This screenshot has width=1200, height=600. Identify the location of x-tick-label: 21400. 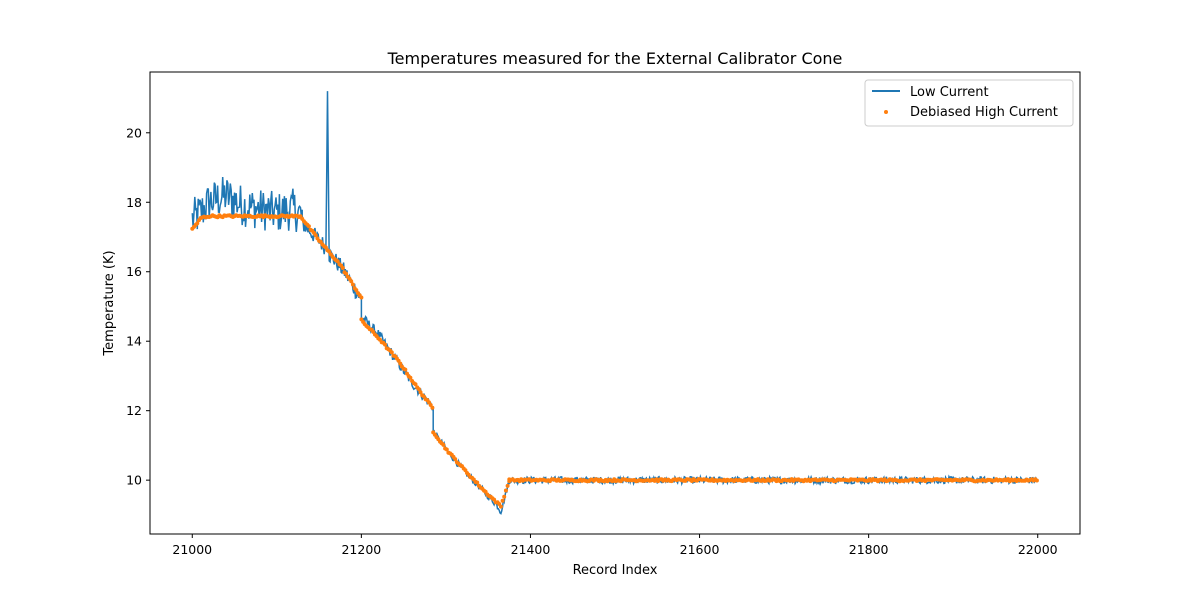
(531, 549).